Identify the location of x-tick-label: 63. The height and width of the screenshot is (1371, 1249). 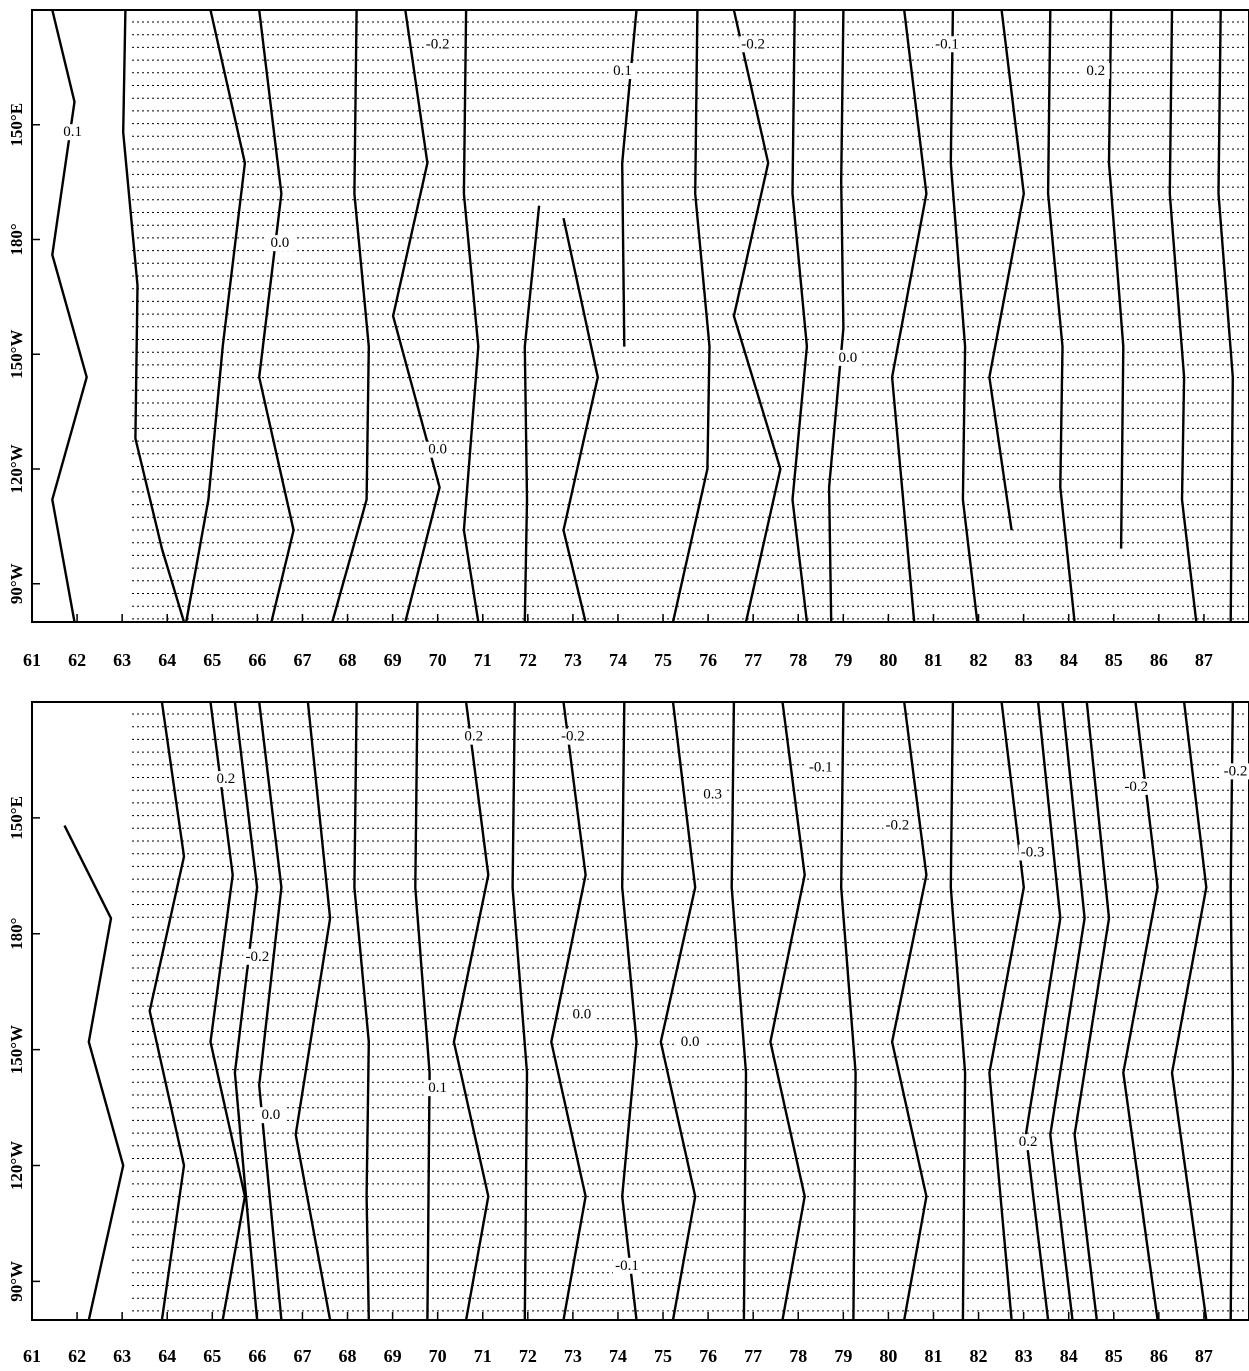
(122, 1356).